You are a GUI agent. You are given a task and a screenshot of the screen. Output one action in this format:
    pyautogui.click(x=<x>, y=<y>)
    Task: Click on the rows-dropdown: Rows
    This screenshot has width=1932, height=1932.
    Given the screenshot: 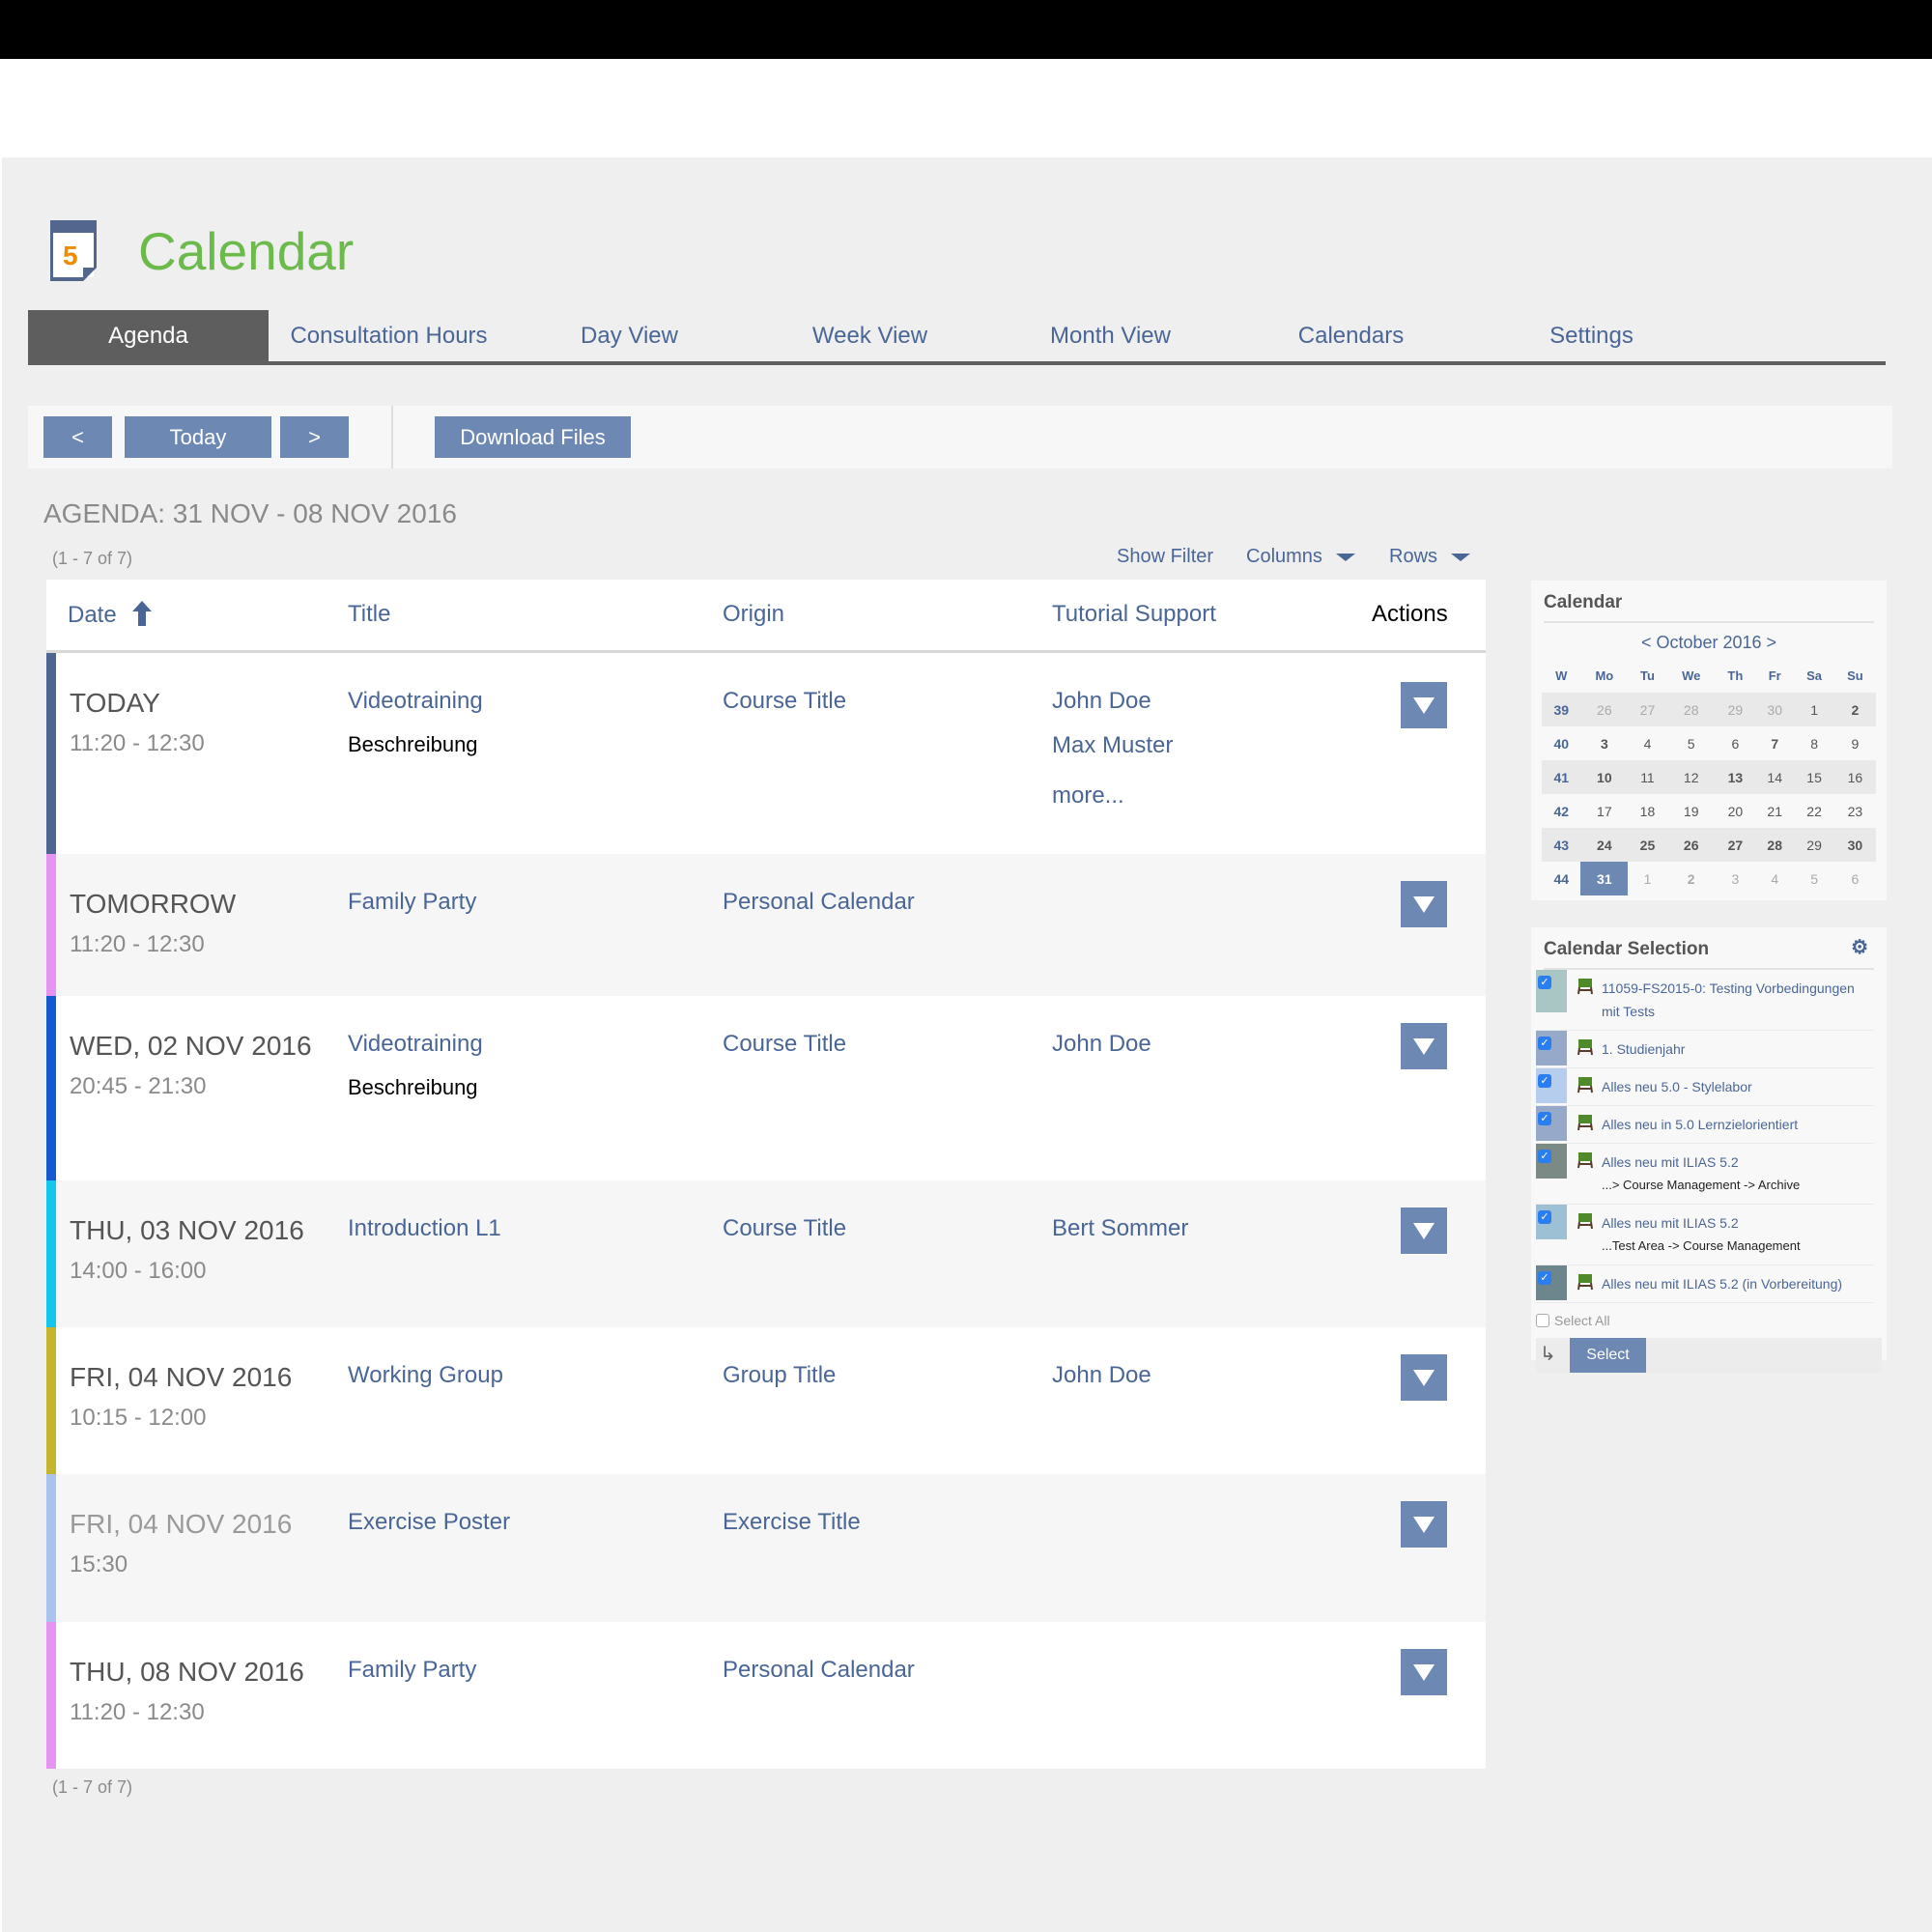 What is the action you would take?
    pyautogui.click(x=1430, y=557)
    